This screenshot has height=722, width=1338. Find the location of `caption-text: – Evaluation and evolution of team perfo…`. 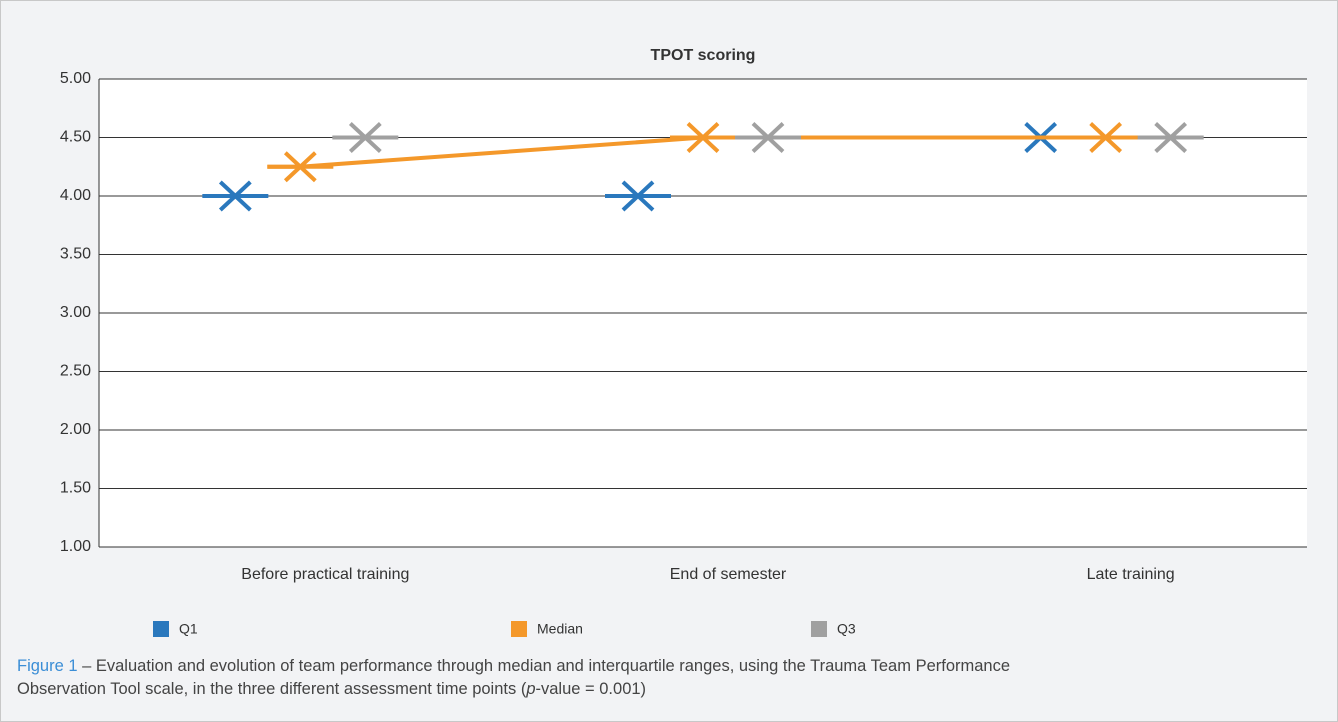

caption-text: – Evaluation and evolution of team perfo… is located at coordinates (544, 666).